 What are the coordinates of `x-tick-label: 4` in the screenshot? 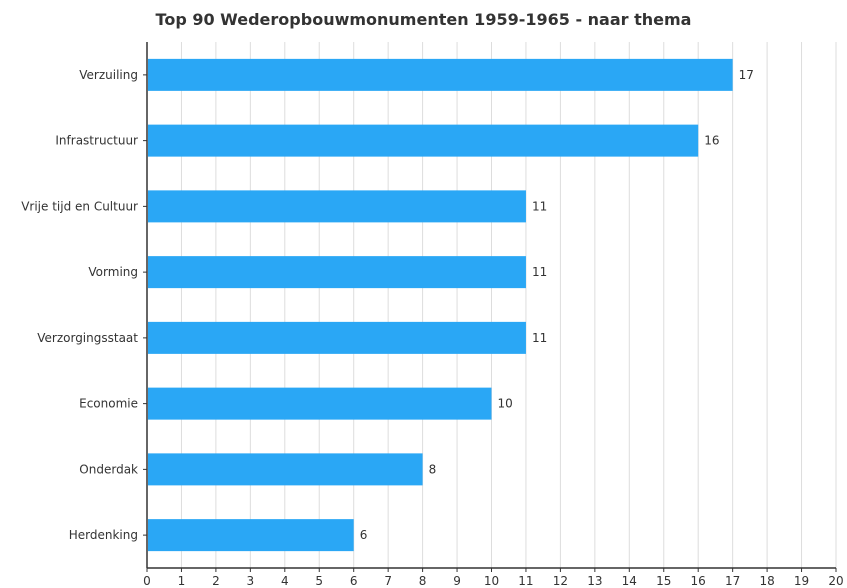 It's located at (285, 581).